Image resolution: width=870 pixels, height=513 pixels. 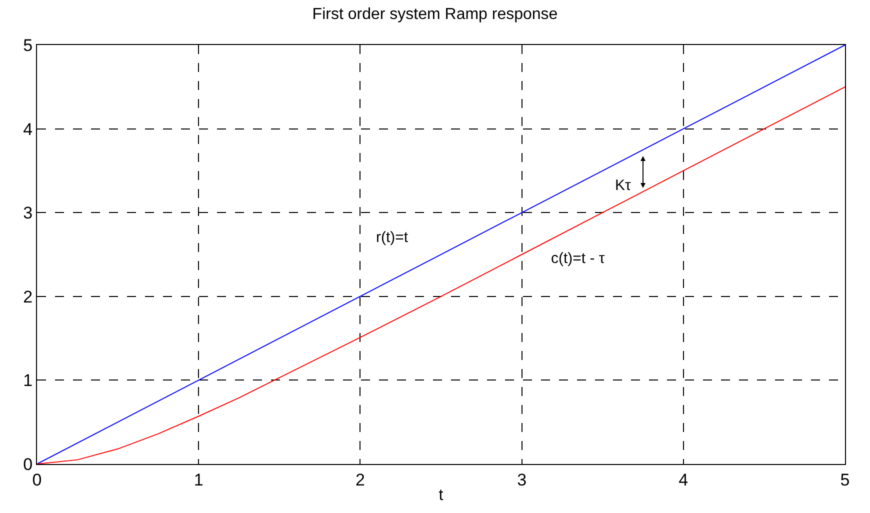 I want to click on y-tick-label: 4, so click(x=28, y=129).